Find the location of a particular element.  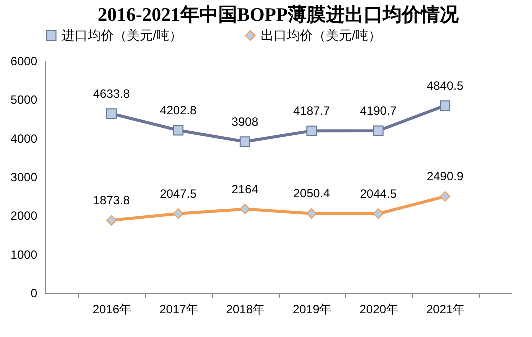

x-tick-label: 2016年 is located at coordinates (112, 309).